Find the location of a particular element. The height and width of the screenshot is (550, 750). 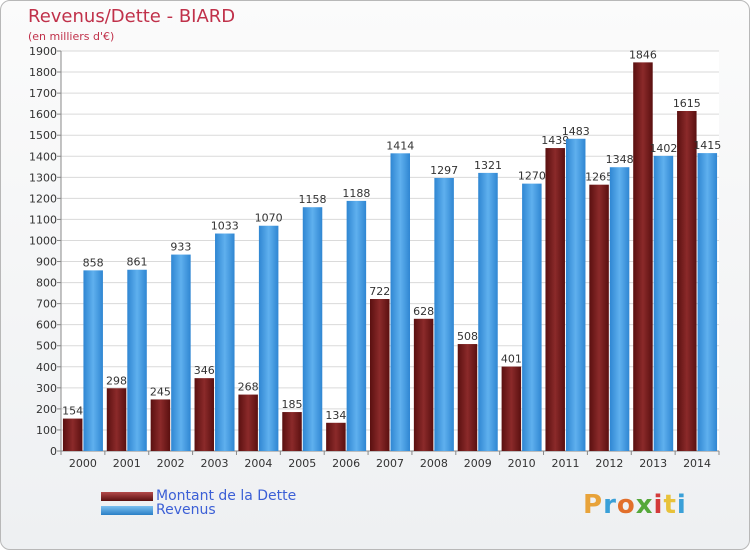

data-label-dette: 268 is located at coordinates (248, 387).